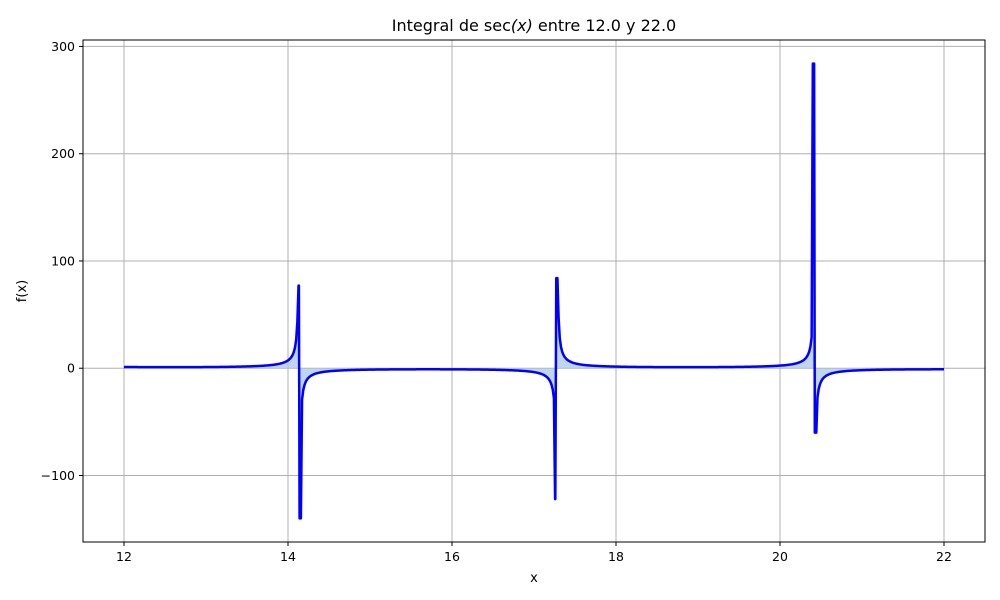 This screenshot has height=600, width=1000. Describe the element at coordinates (288, 556) in the screenshot. I see `x-tick-label: 14` at that location.